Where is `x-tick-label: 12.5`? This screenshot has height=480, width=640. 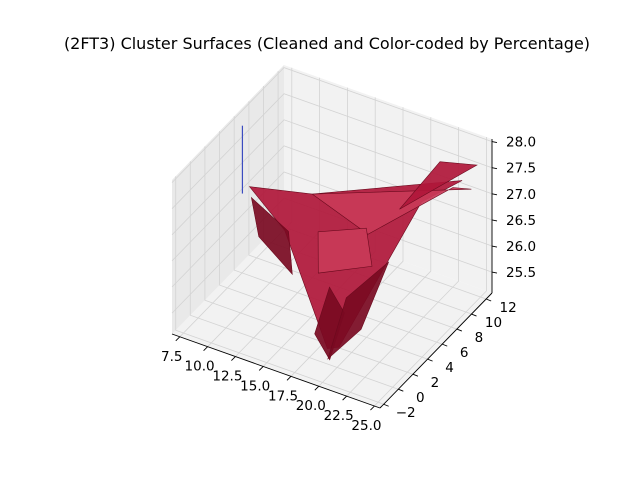
x-tick-label: 12.5 is located at coordinates (227, 377).